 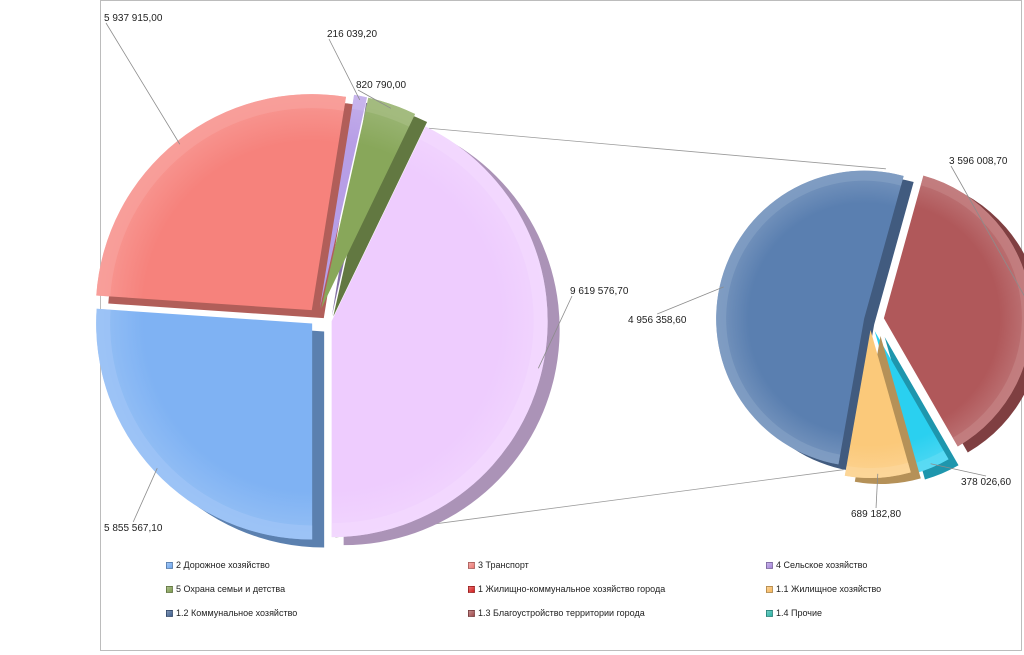 What do you see at coordinates (829, 589) in the screenshot?
I see `legend-label: 1.1 Жилищное хозяйство` at bounding box center [829, 589].